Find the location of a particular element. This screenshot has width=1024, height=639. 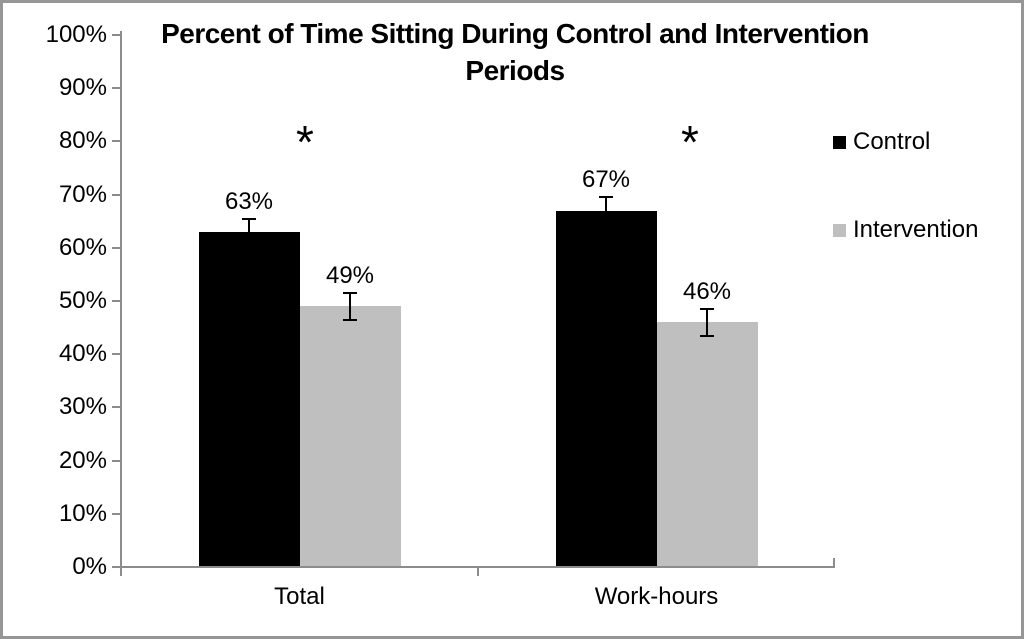

bar-value-label: 67% is located at coordinates (606, 180).